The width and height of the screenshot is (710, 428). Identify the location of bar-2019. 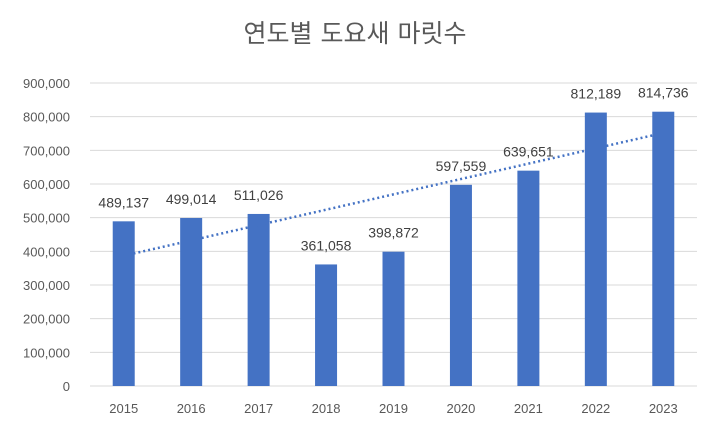
(393, 318).